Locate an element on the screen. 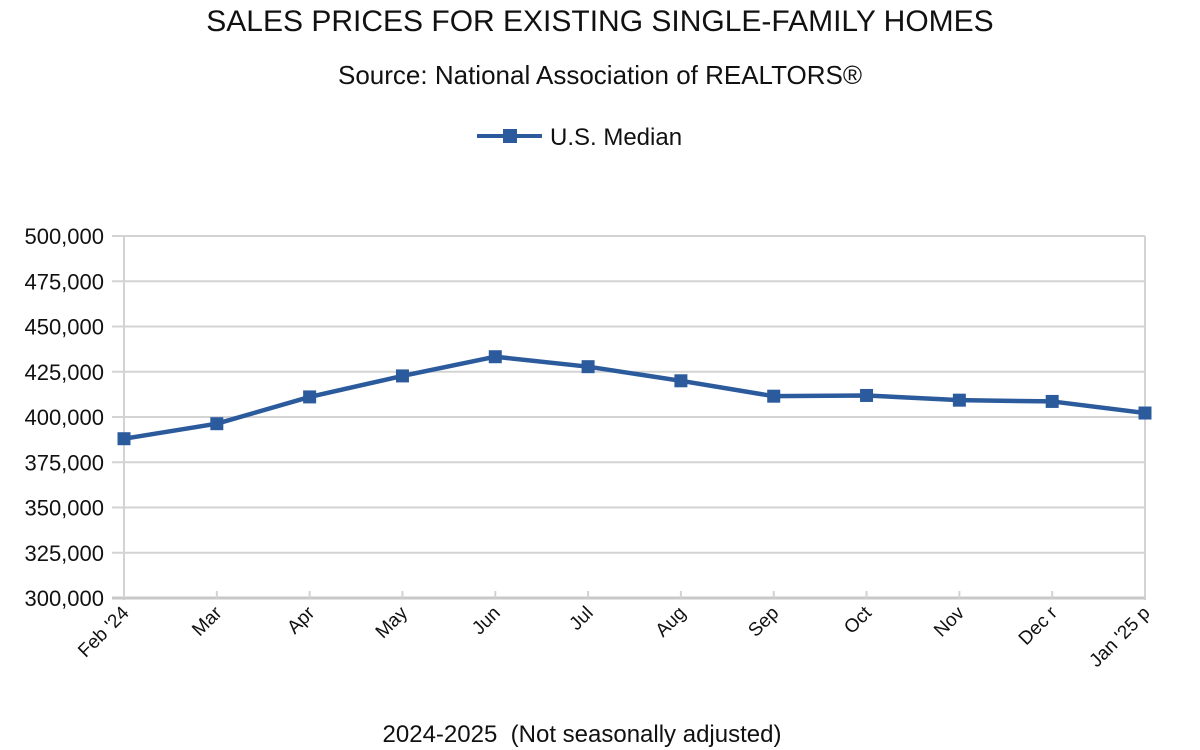 This screenshot has width=1200, height=750. y-tick-label: 450,000 is located at coordinates (64, 327).